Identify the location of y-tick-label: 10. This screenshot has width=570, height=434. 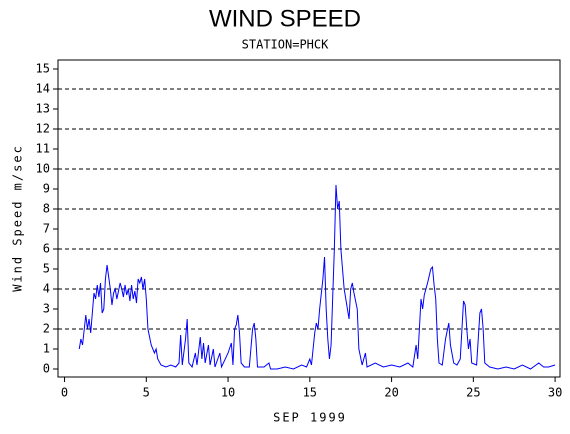
(43, 169).